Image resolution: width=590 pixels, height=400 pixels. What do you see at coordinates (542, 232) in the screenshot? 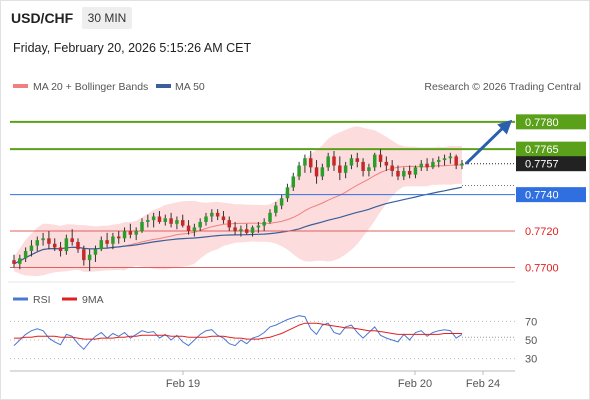
I see `price-tag-0.7720: 0.7720` at bounding box center [542, 232].